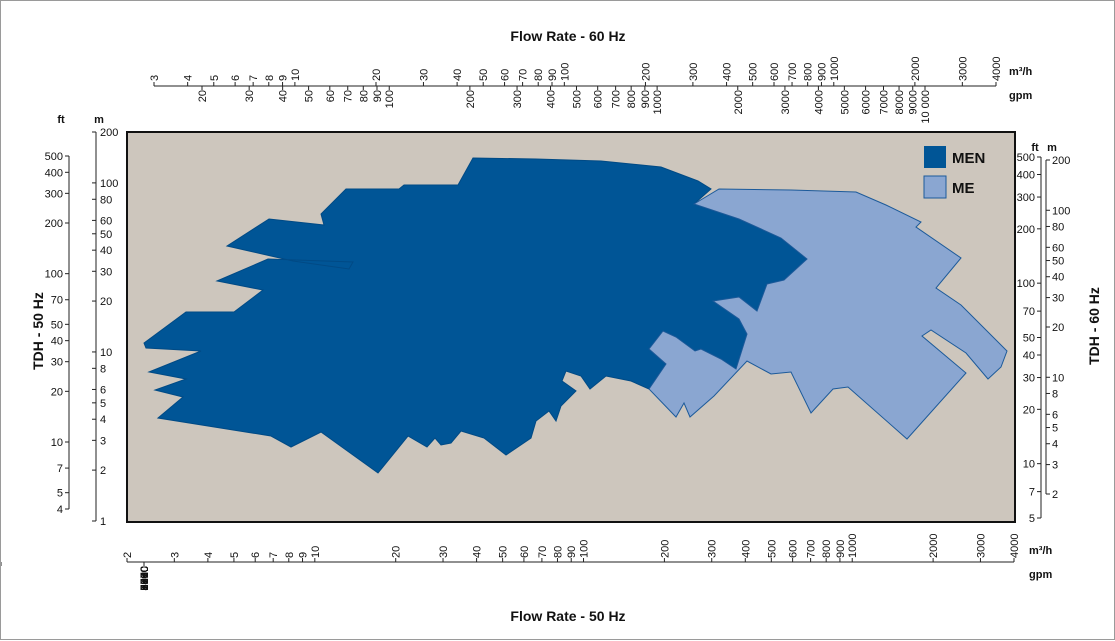 The height and width of the screenshot is (641, 1115). Describe the element at coordinates (1029, 465) in the screenshot. I see `axis-right-ft-tick-label: 10` at that location.